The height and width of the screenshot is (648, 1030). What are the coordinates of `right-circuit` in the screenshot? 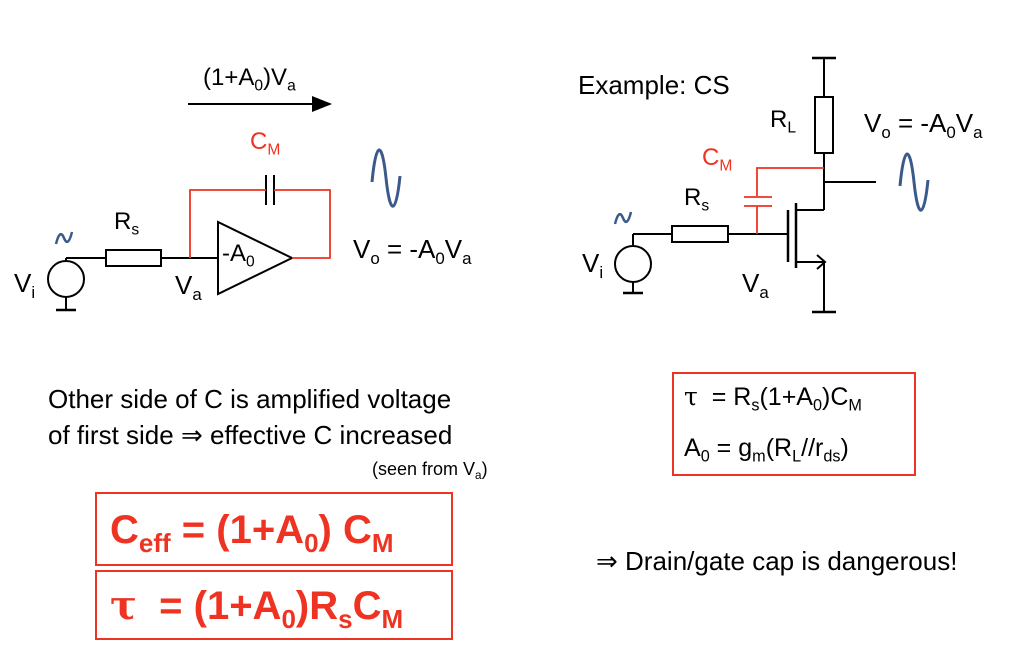 It's located at (771, 185).